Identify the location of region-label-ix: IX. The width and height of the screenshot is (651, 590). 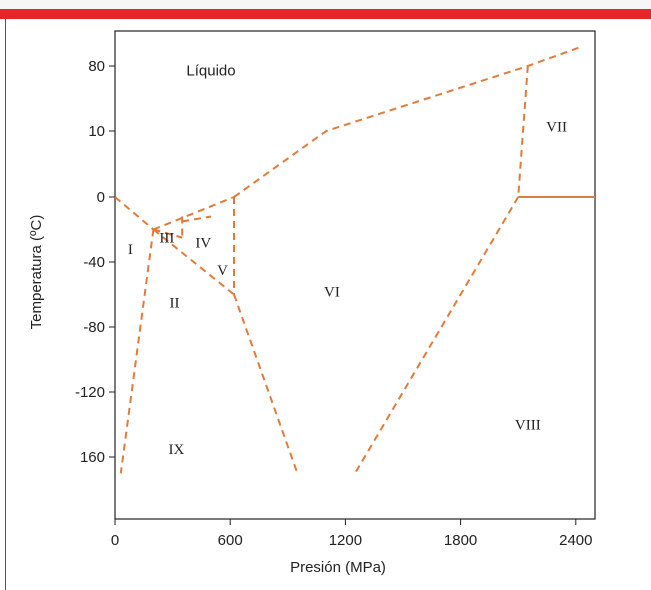
(177, 450).